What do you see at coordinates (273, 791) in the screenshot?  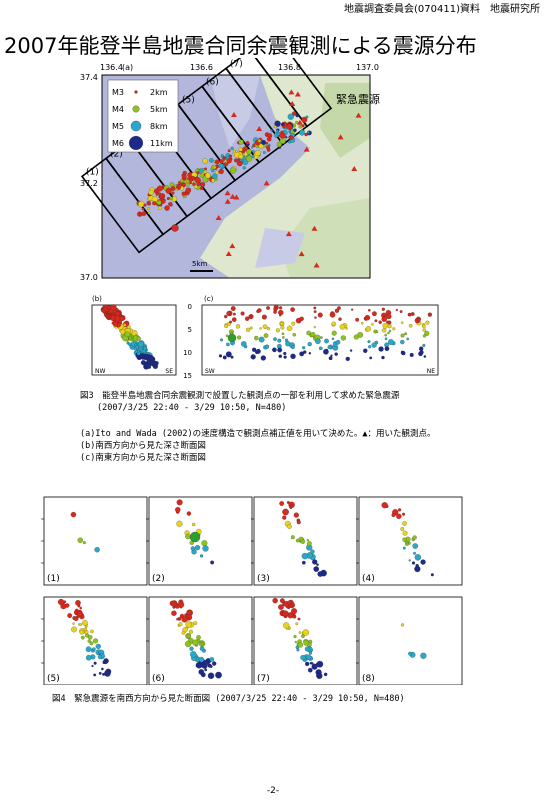 I see `page-number: -2-` at bounding box center [273, 791].